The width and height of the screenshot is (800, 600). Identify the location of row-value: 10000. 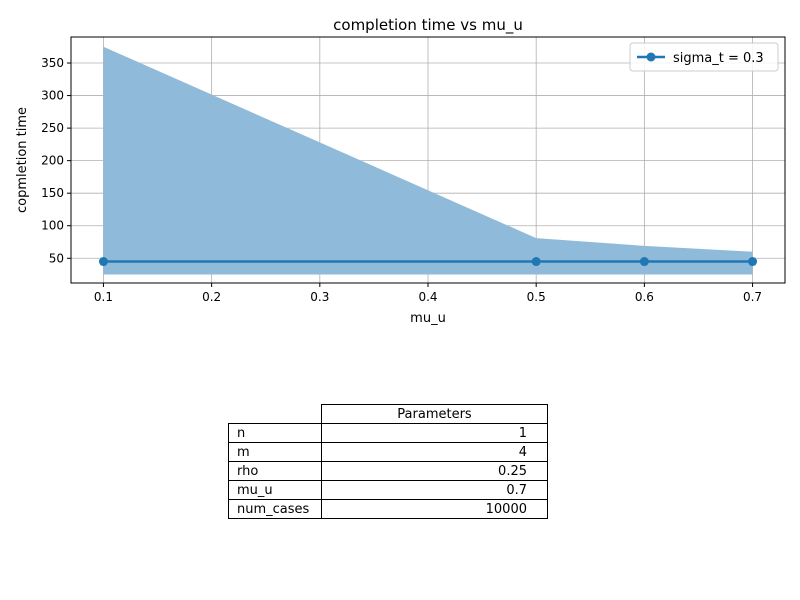
(434, 509).